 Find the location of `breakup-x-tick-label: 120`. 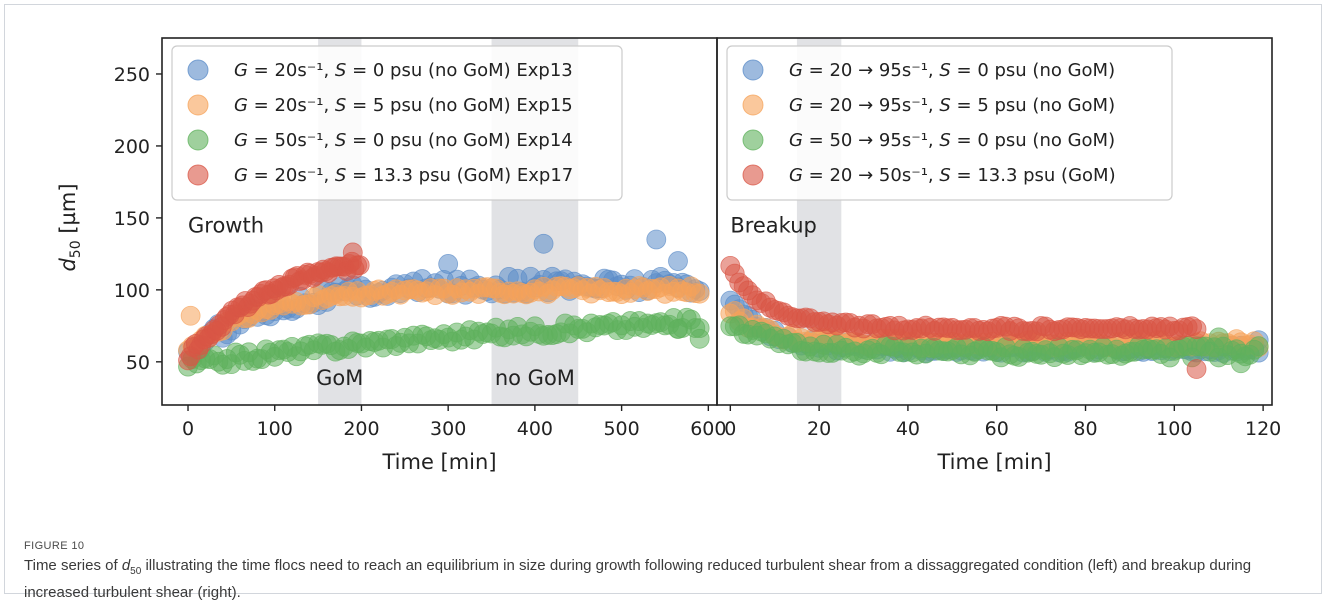

breakup-x-tick-label: 120 is located at coordinates (1263, 429).